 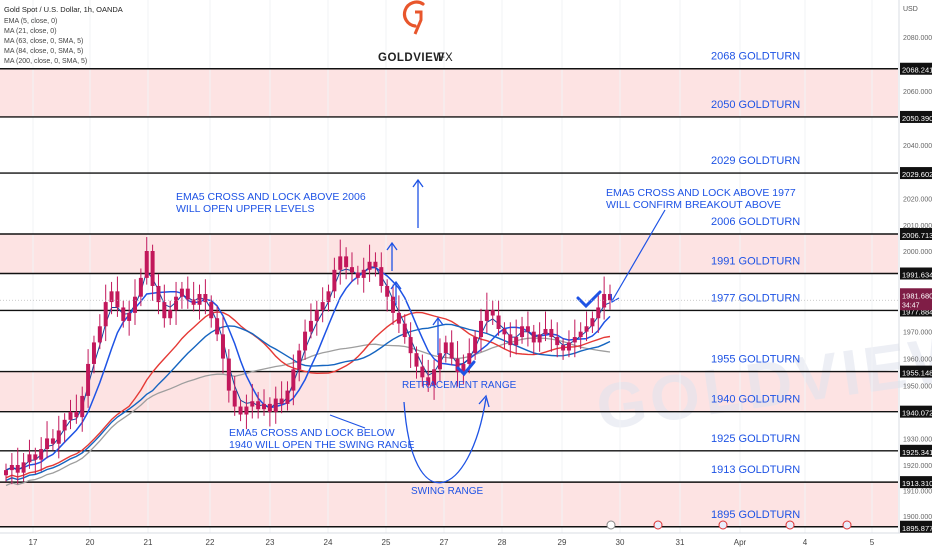 I want to click on note-swing-range: 1940 WILL OPEN THE SWING RANGE, so click(x=322, y=445).